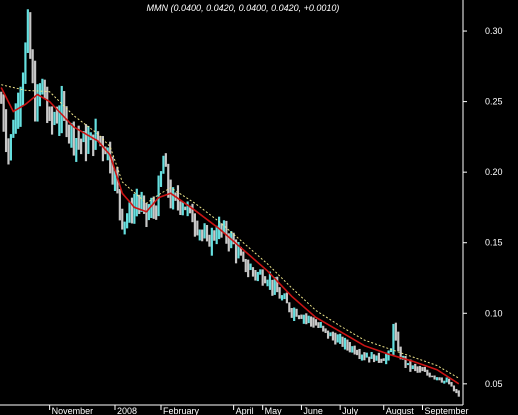 Image resolution: width=518 pixels, height=415 pixels. I want to click on x-tick-label: February, so click(181, 410).